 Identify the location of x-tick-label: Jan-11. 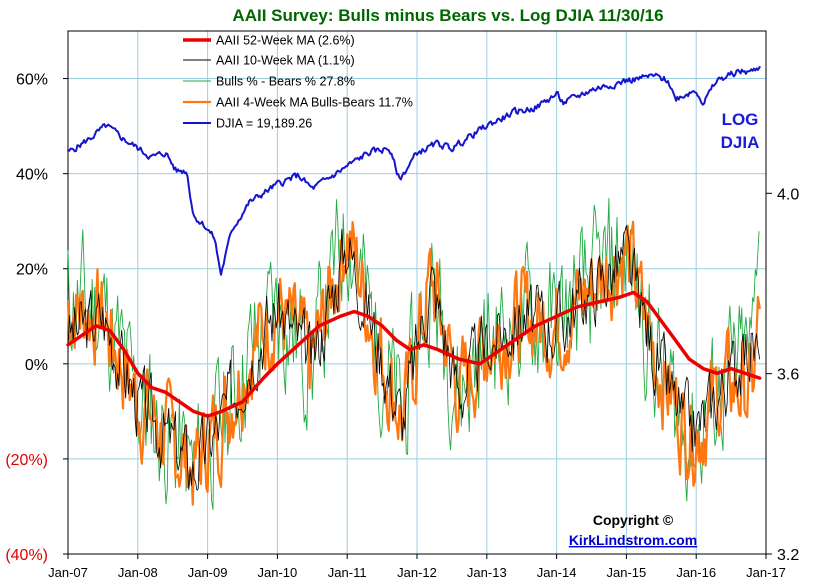
(347, 572).